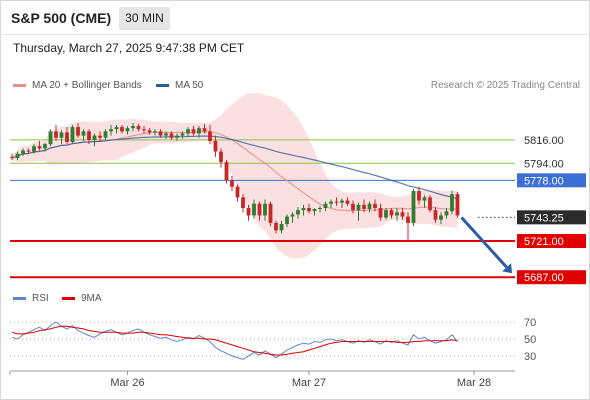 This screenshot has width=590, height=400. What do you see at coordinates (68, 298) in the screenshot?
I see `ma9-swatch` at bounding box center [68, 298].